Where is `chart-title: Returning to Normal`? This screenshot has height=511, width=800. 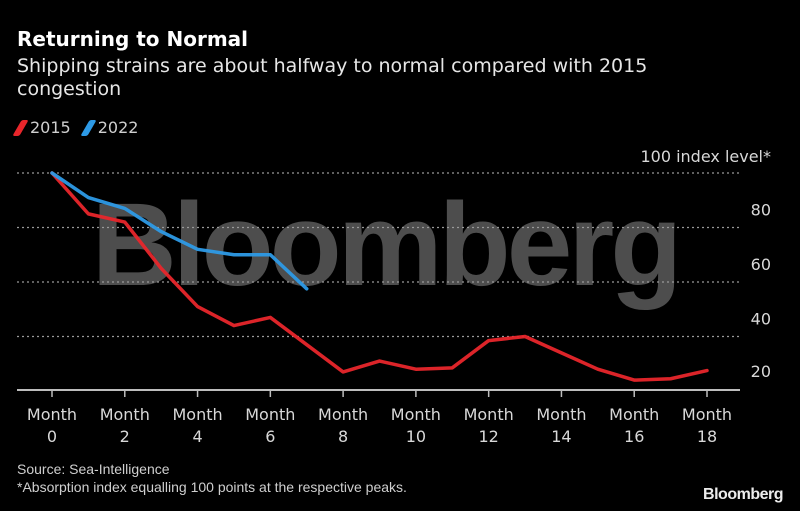 chart-title: Returning to Normal is located at coordinates (133, 39).